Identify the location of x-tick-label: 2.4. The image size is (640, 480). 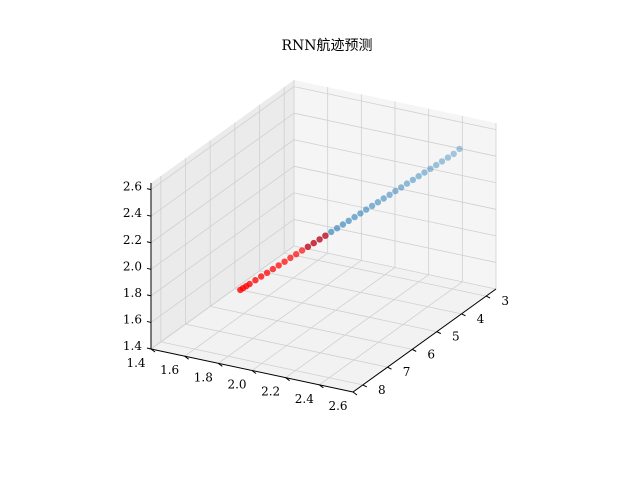
(304, 399).